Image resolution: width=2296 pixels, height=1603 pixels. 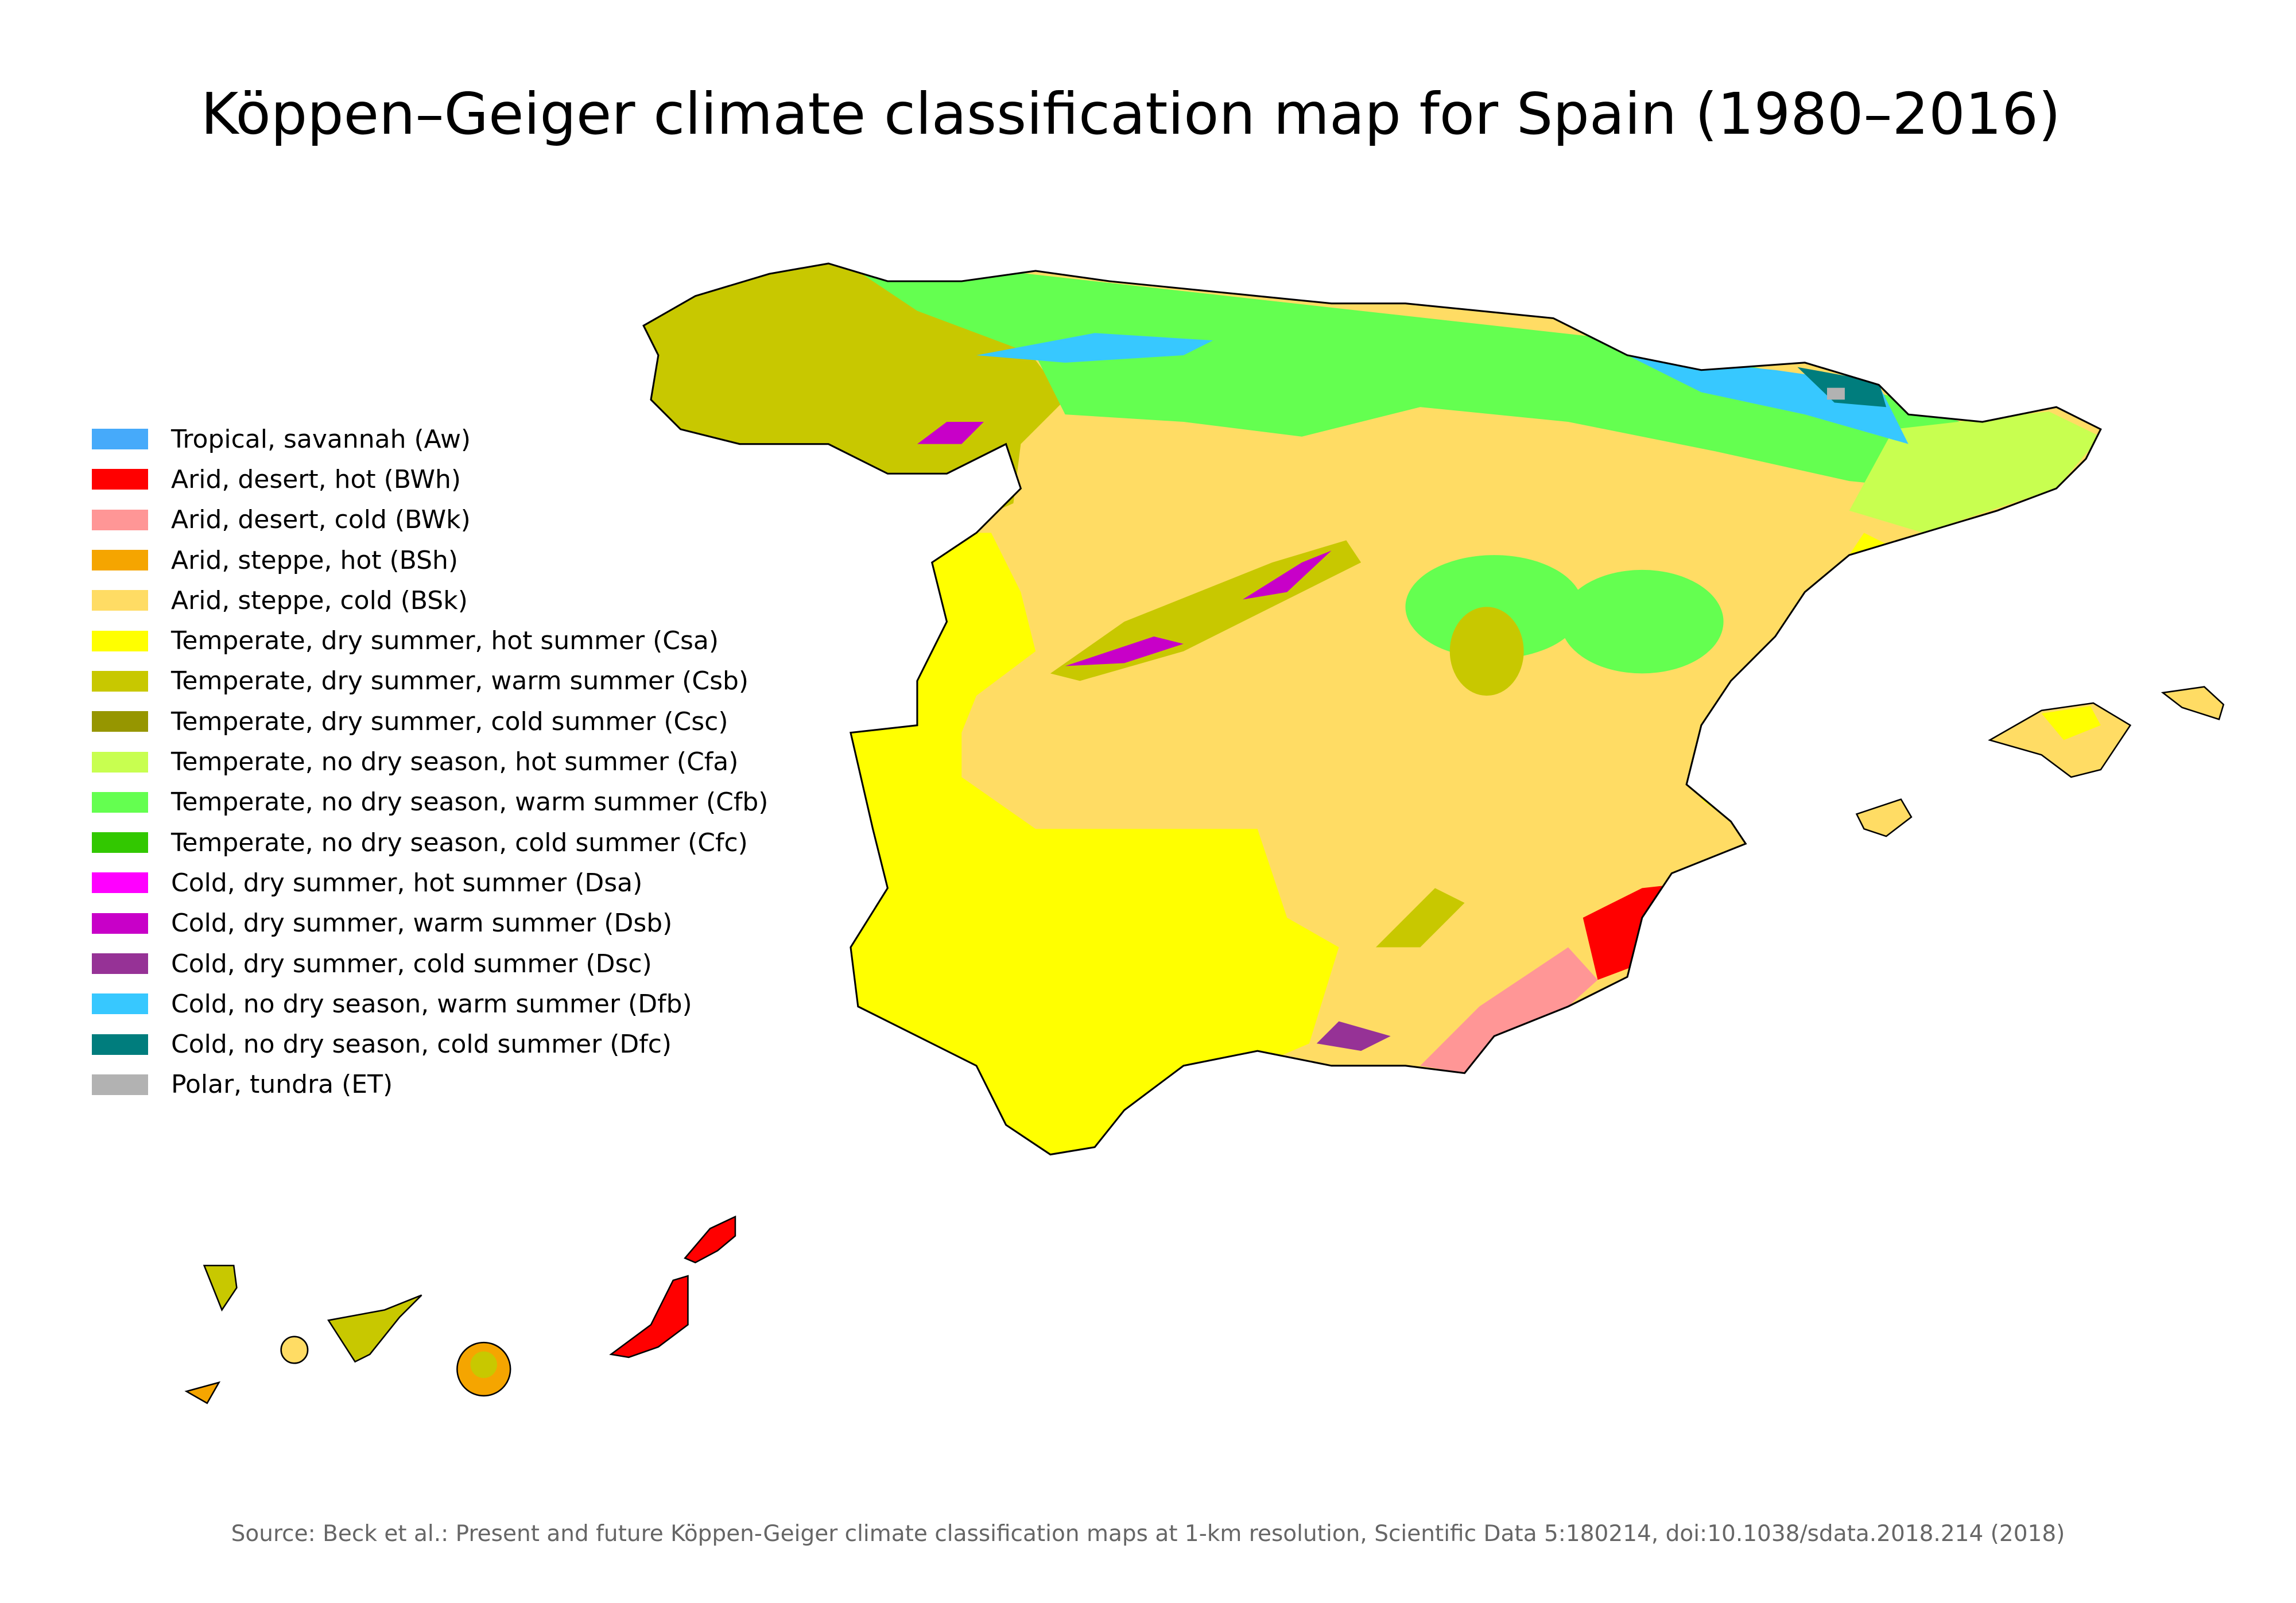 What do you see at coordinates (374, 1328) in the screenshot?
I see `island-tenerife` at bounding box center [374, 1328].